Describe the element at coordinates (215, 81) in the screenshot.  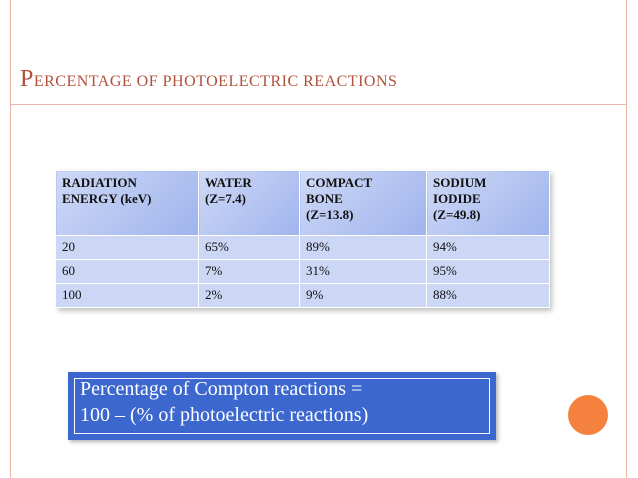
I see `title-rest: ercentage of photoelectric reactions` at that location.